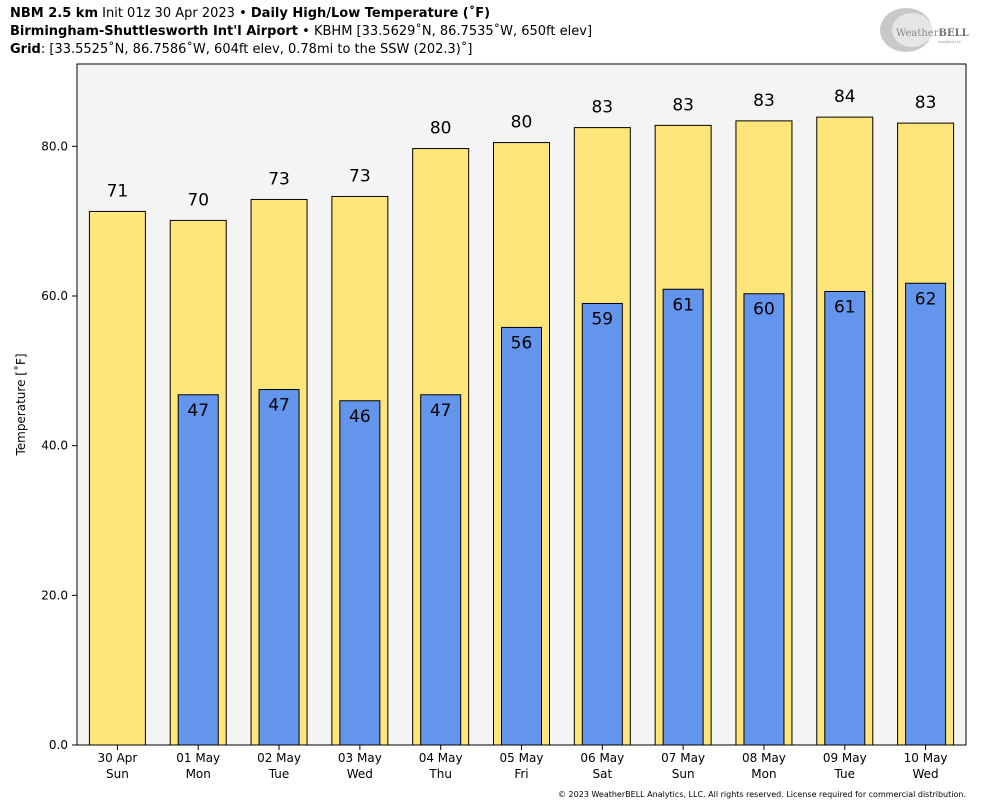 The image size is (984, 808). Describe the element at coordinates (440, 774) in the screenshot. I see `x-tick-weekday-label: Thu` at that location.